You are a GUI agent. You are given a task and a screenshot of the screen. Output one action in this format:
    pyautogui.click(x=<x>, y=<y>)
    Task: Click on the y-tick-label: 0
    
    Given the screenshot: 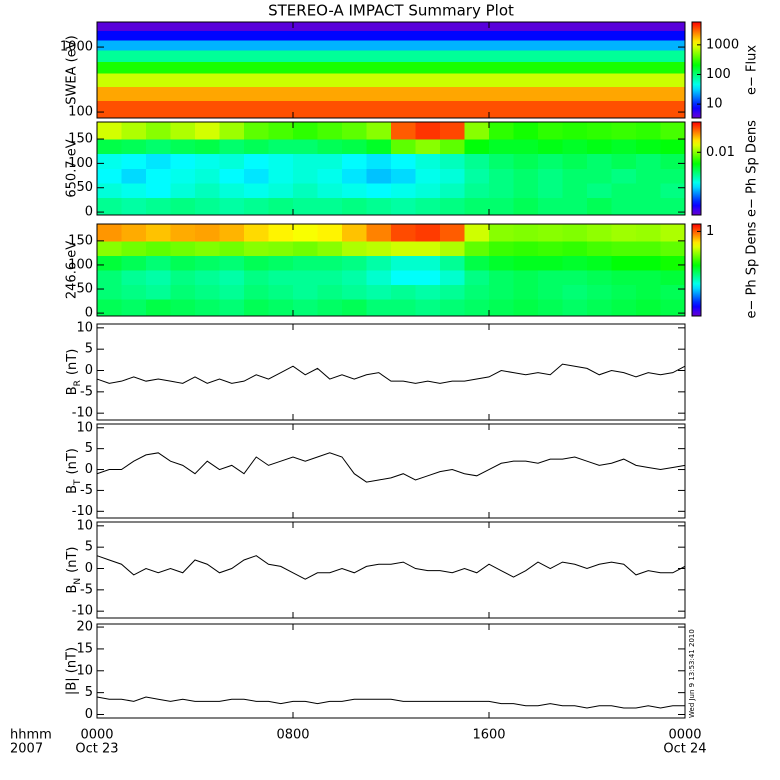 What is the action you would take?
    pyautogui.click(x=89, y=313)
    